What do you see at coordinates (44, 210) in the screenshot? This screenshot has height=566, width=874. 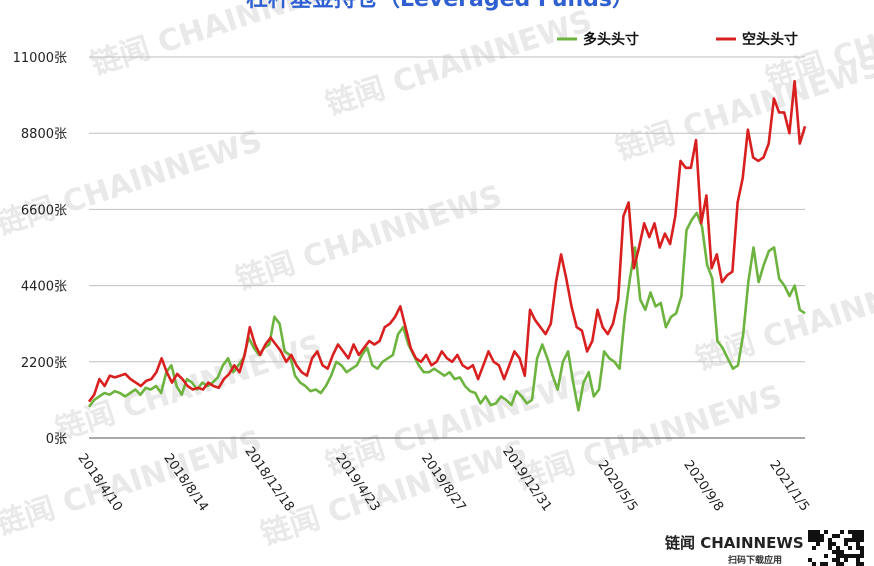 I see `y-tick-label: 6600张` at bounding box center [44, 210].